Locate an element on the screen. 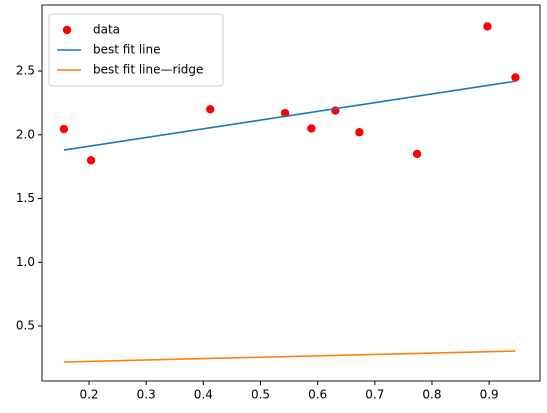 The image size is (547, 413). x-tick-label: 0.6 is located at coordinates (317, 395).